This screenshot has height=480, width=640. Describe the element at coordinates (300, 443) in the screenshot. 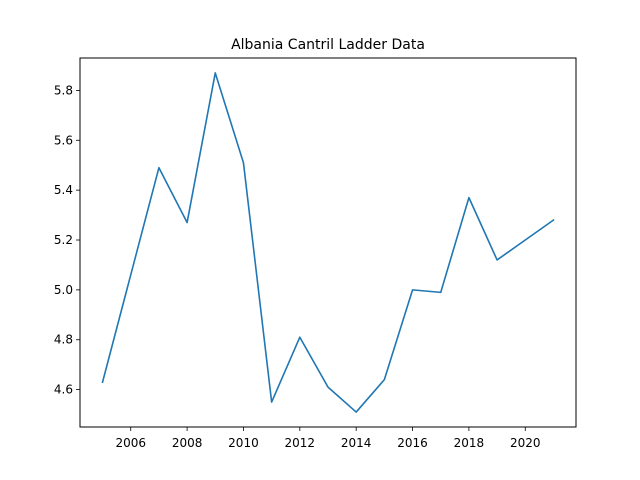

I see `x-tick-label: 2012` at that location.